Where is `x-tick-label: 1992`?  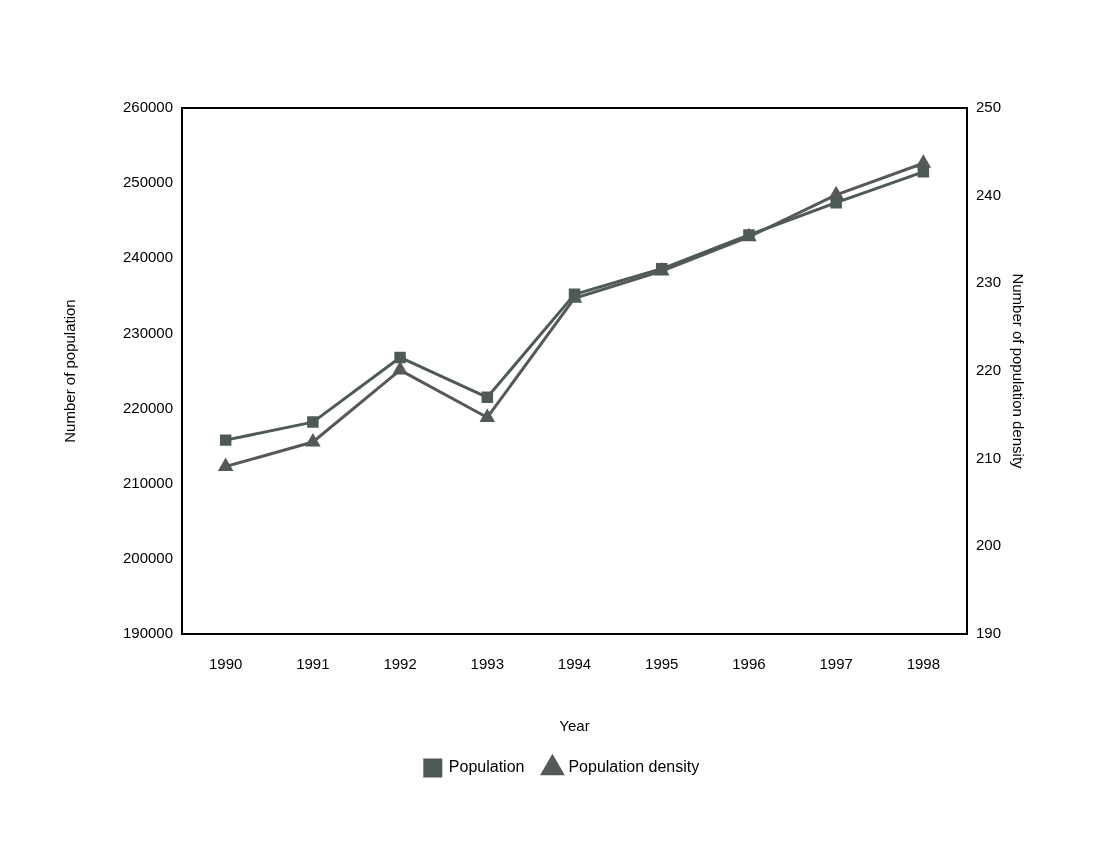
x-tick-label: 1992 is located at coordinates (400, 664).